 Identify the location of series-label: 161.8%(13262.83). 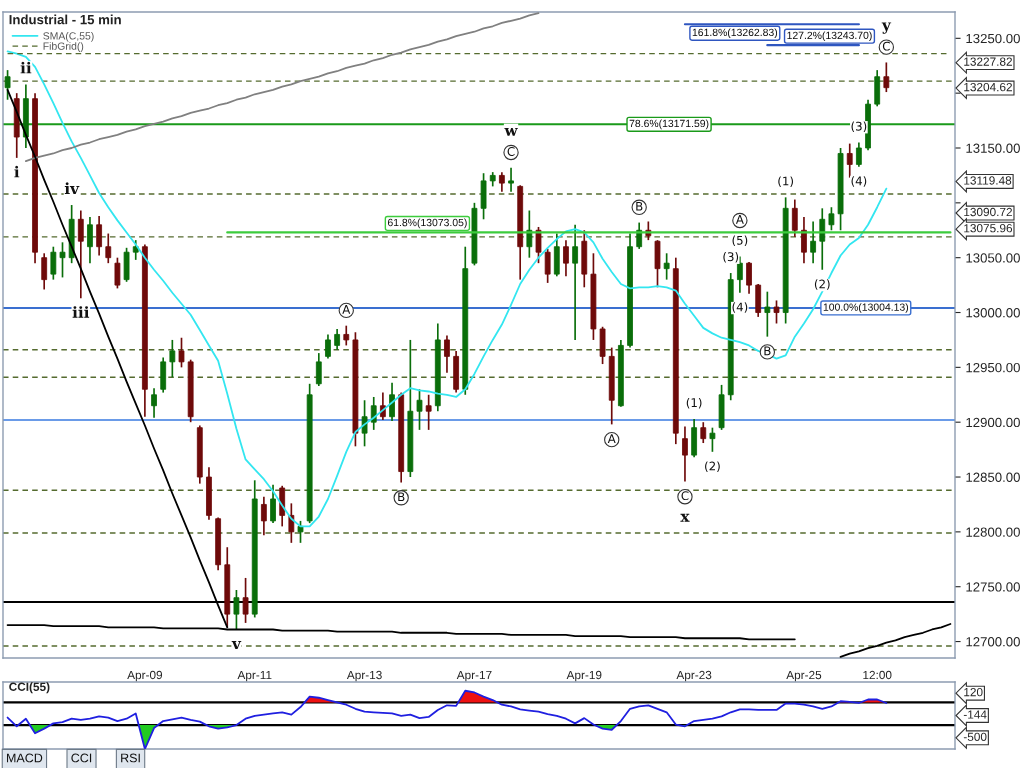
(735, 33).